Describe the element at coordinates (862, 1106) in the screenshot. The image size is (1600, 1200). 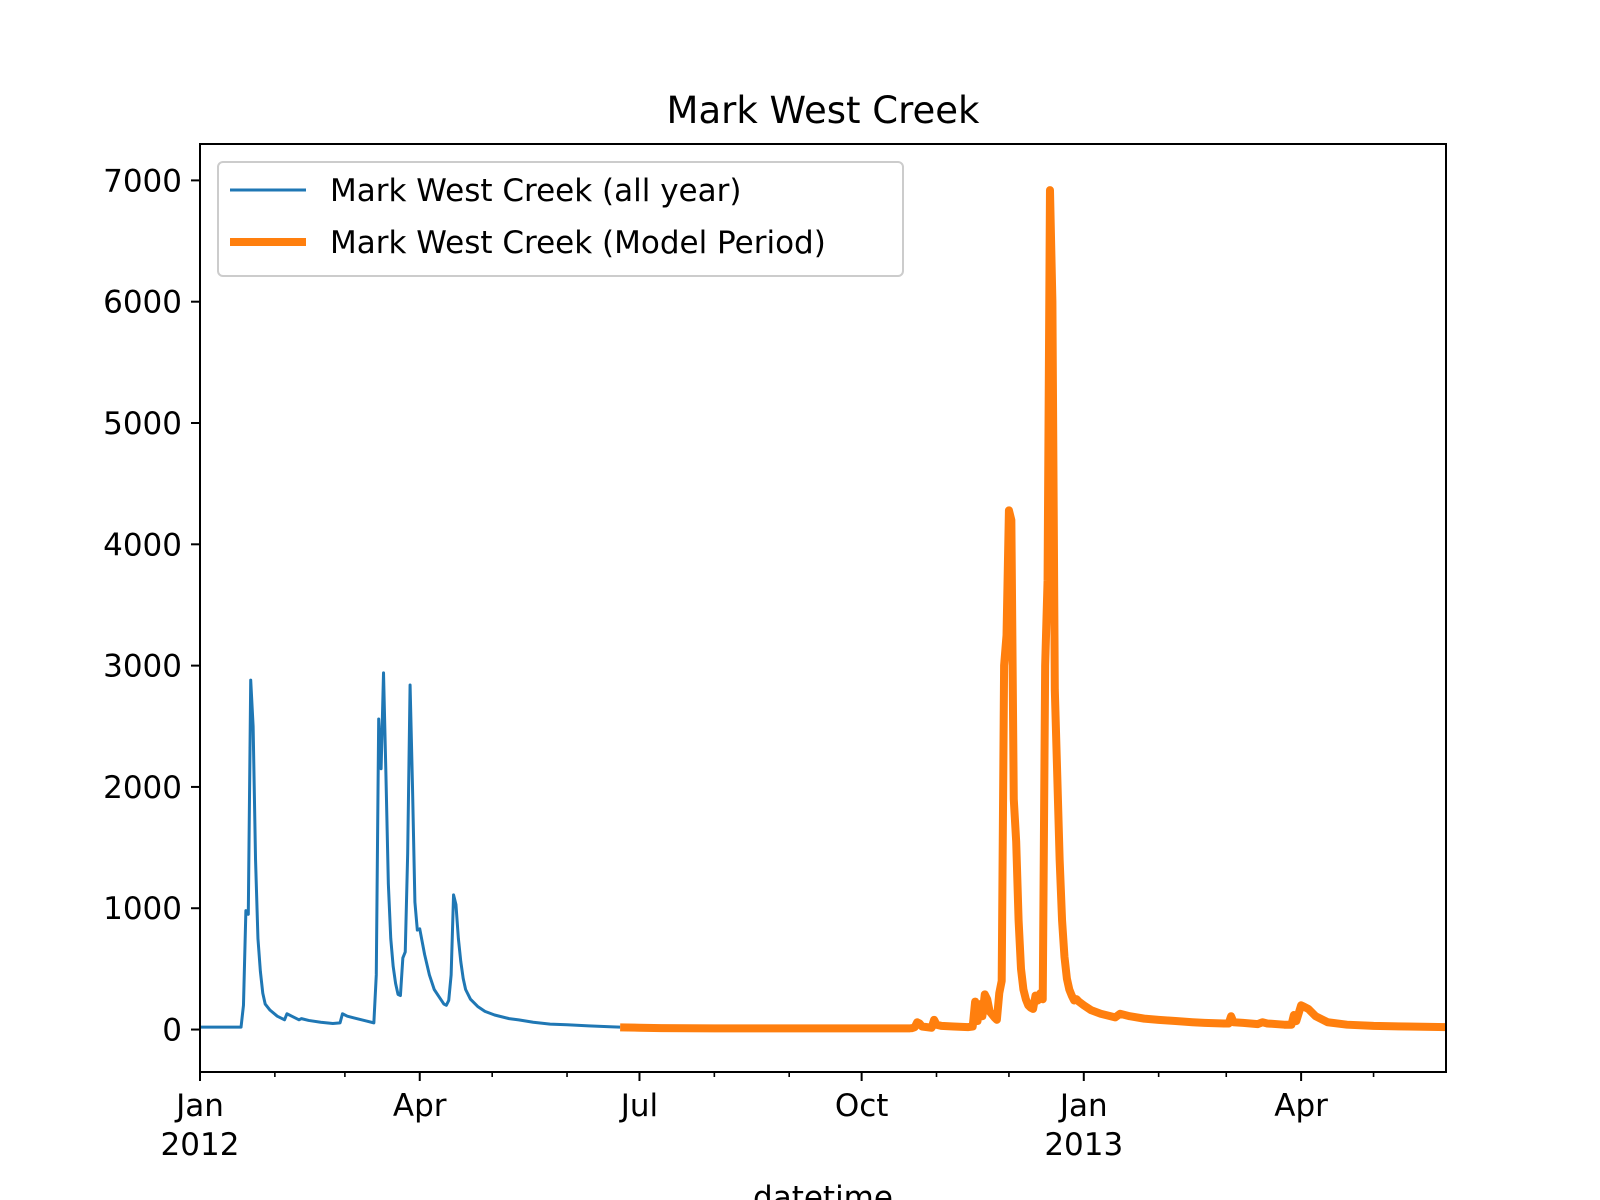
I see `x-tick-label: Oct` at that location.